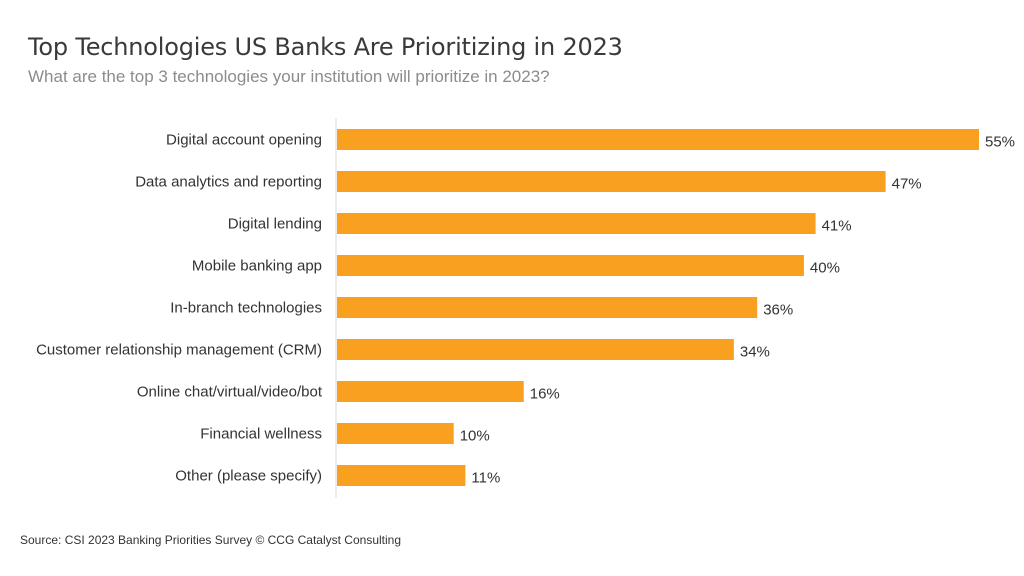 This screenshot has height=576, width=1024. I want to click on data-label: 41%, so click(837, 226).